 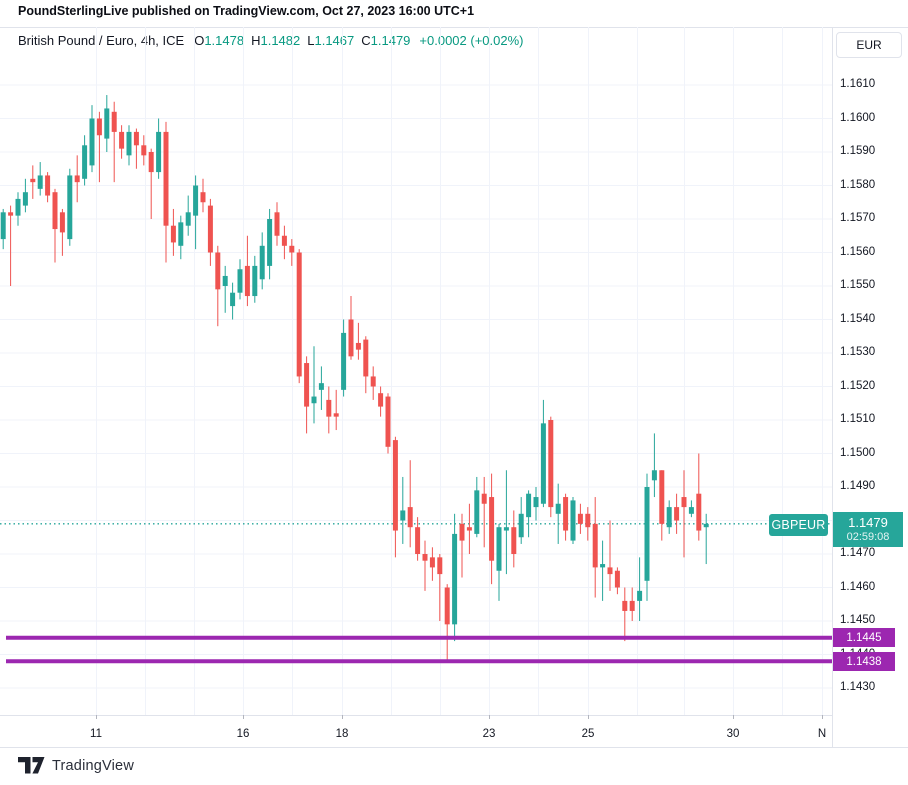 What do you see at coordinates (489, 734) in the screenshot?
I see `time-tick-label: 23` at bounding box center [489, 734].